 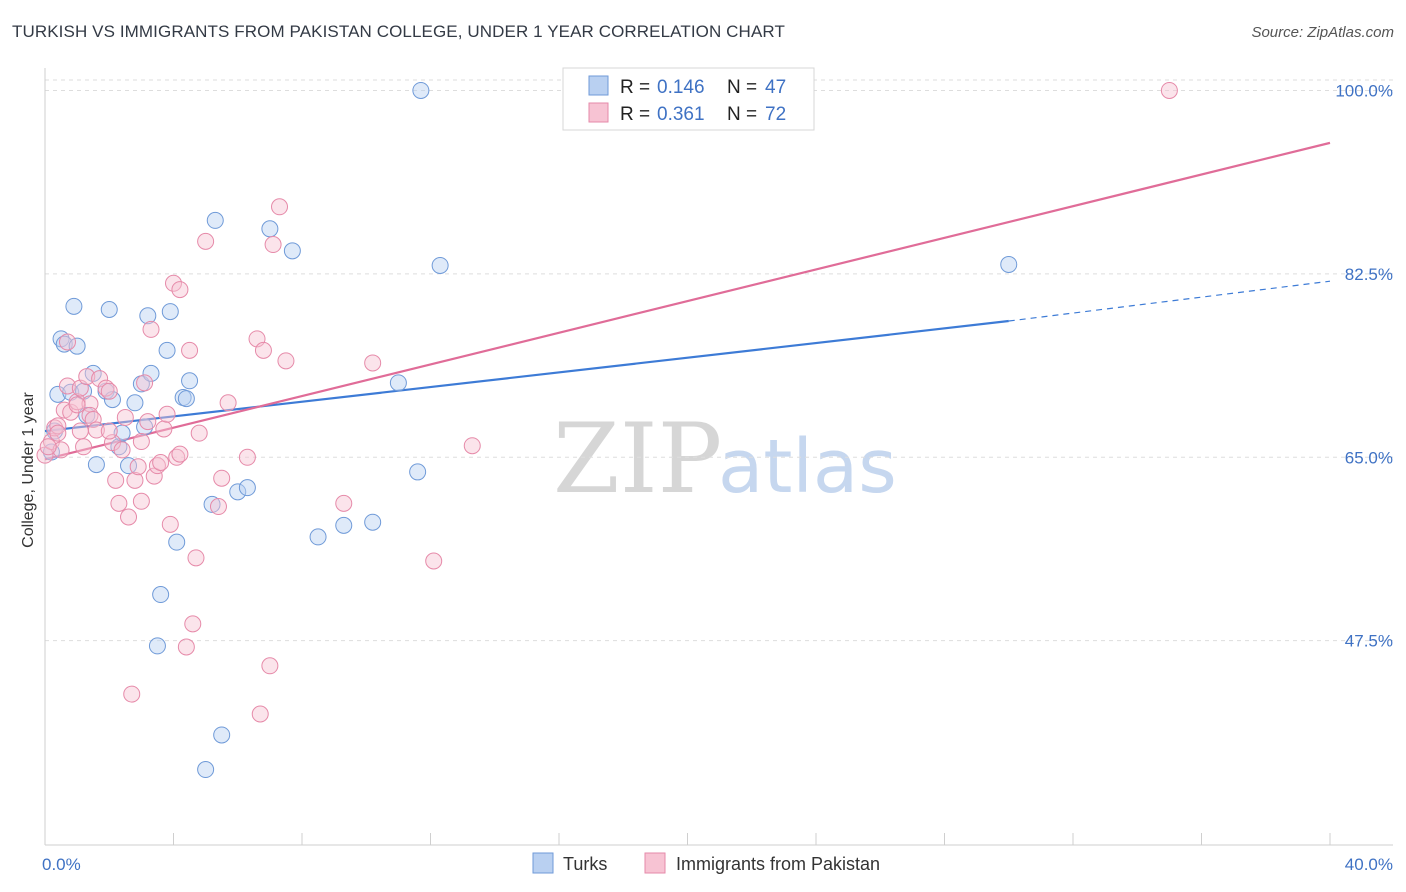 I want to click on bottom-legend-swatch-turks, so click(x=543, y=863).